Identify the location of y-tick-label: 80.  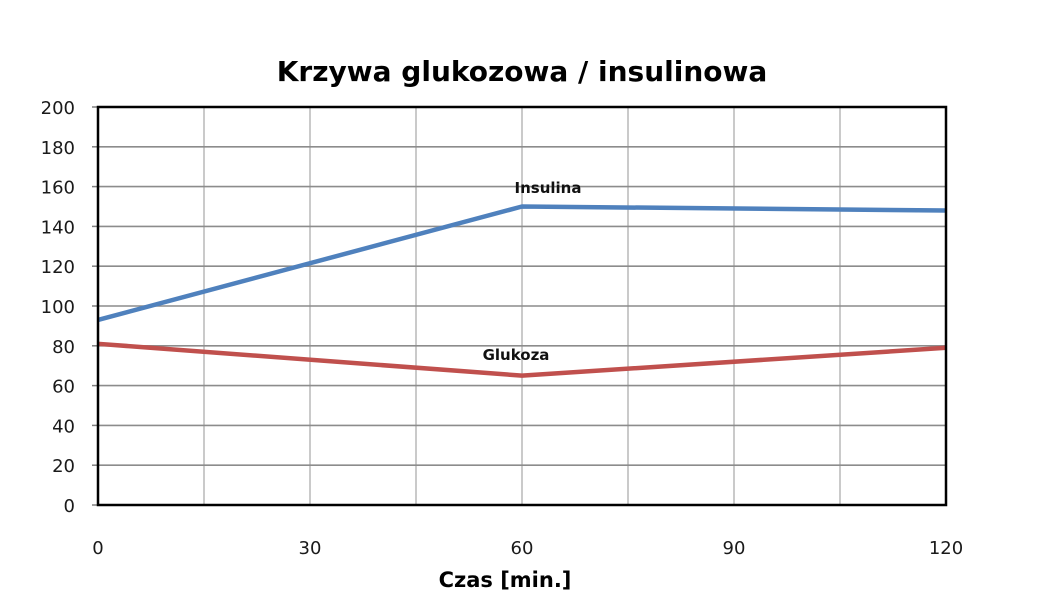
(63, 347).